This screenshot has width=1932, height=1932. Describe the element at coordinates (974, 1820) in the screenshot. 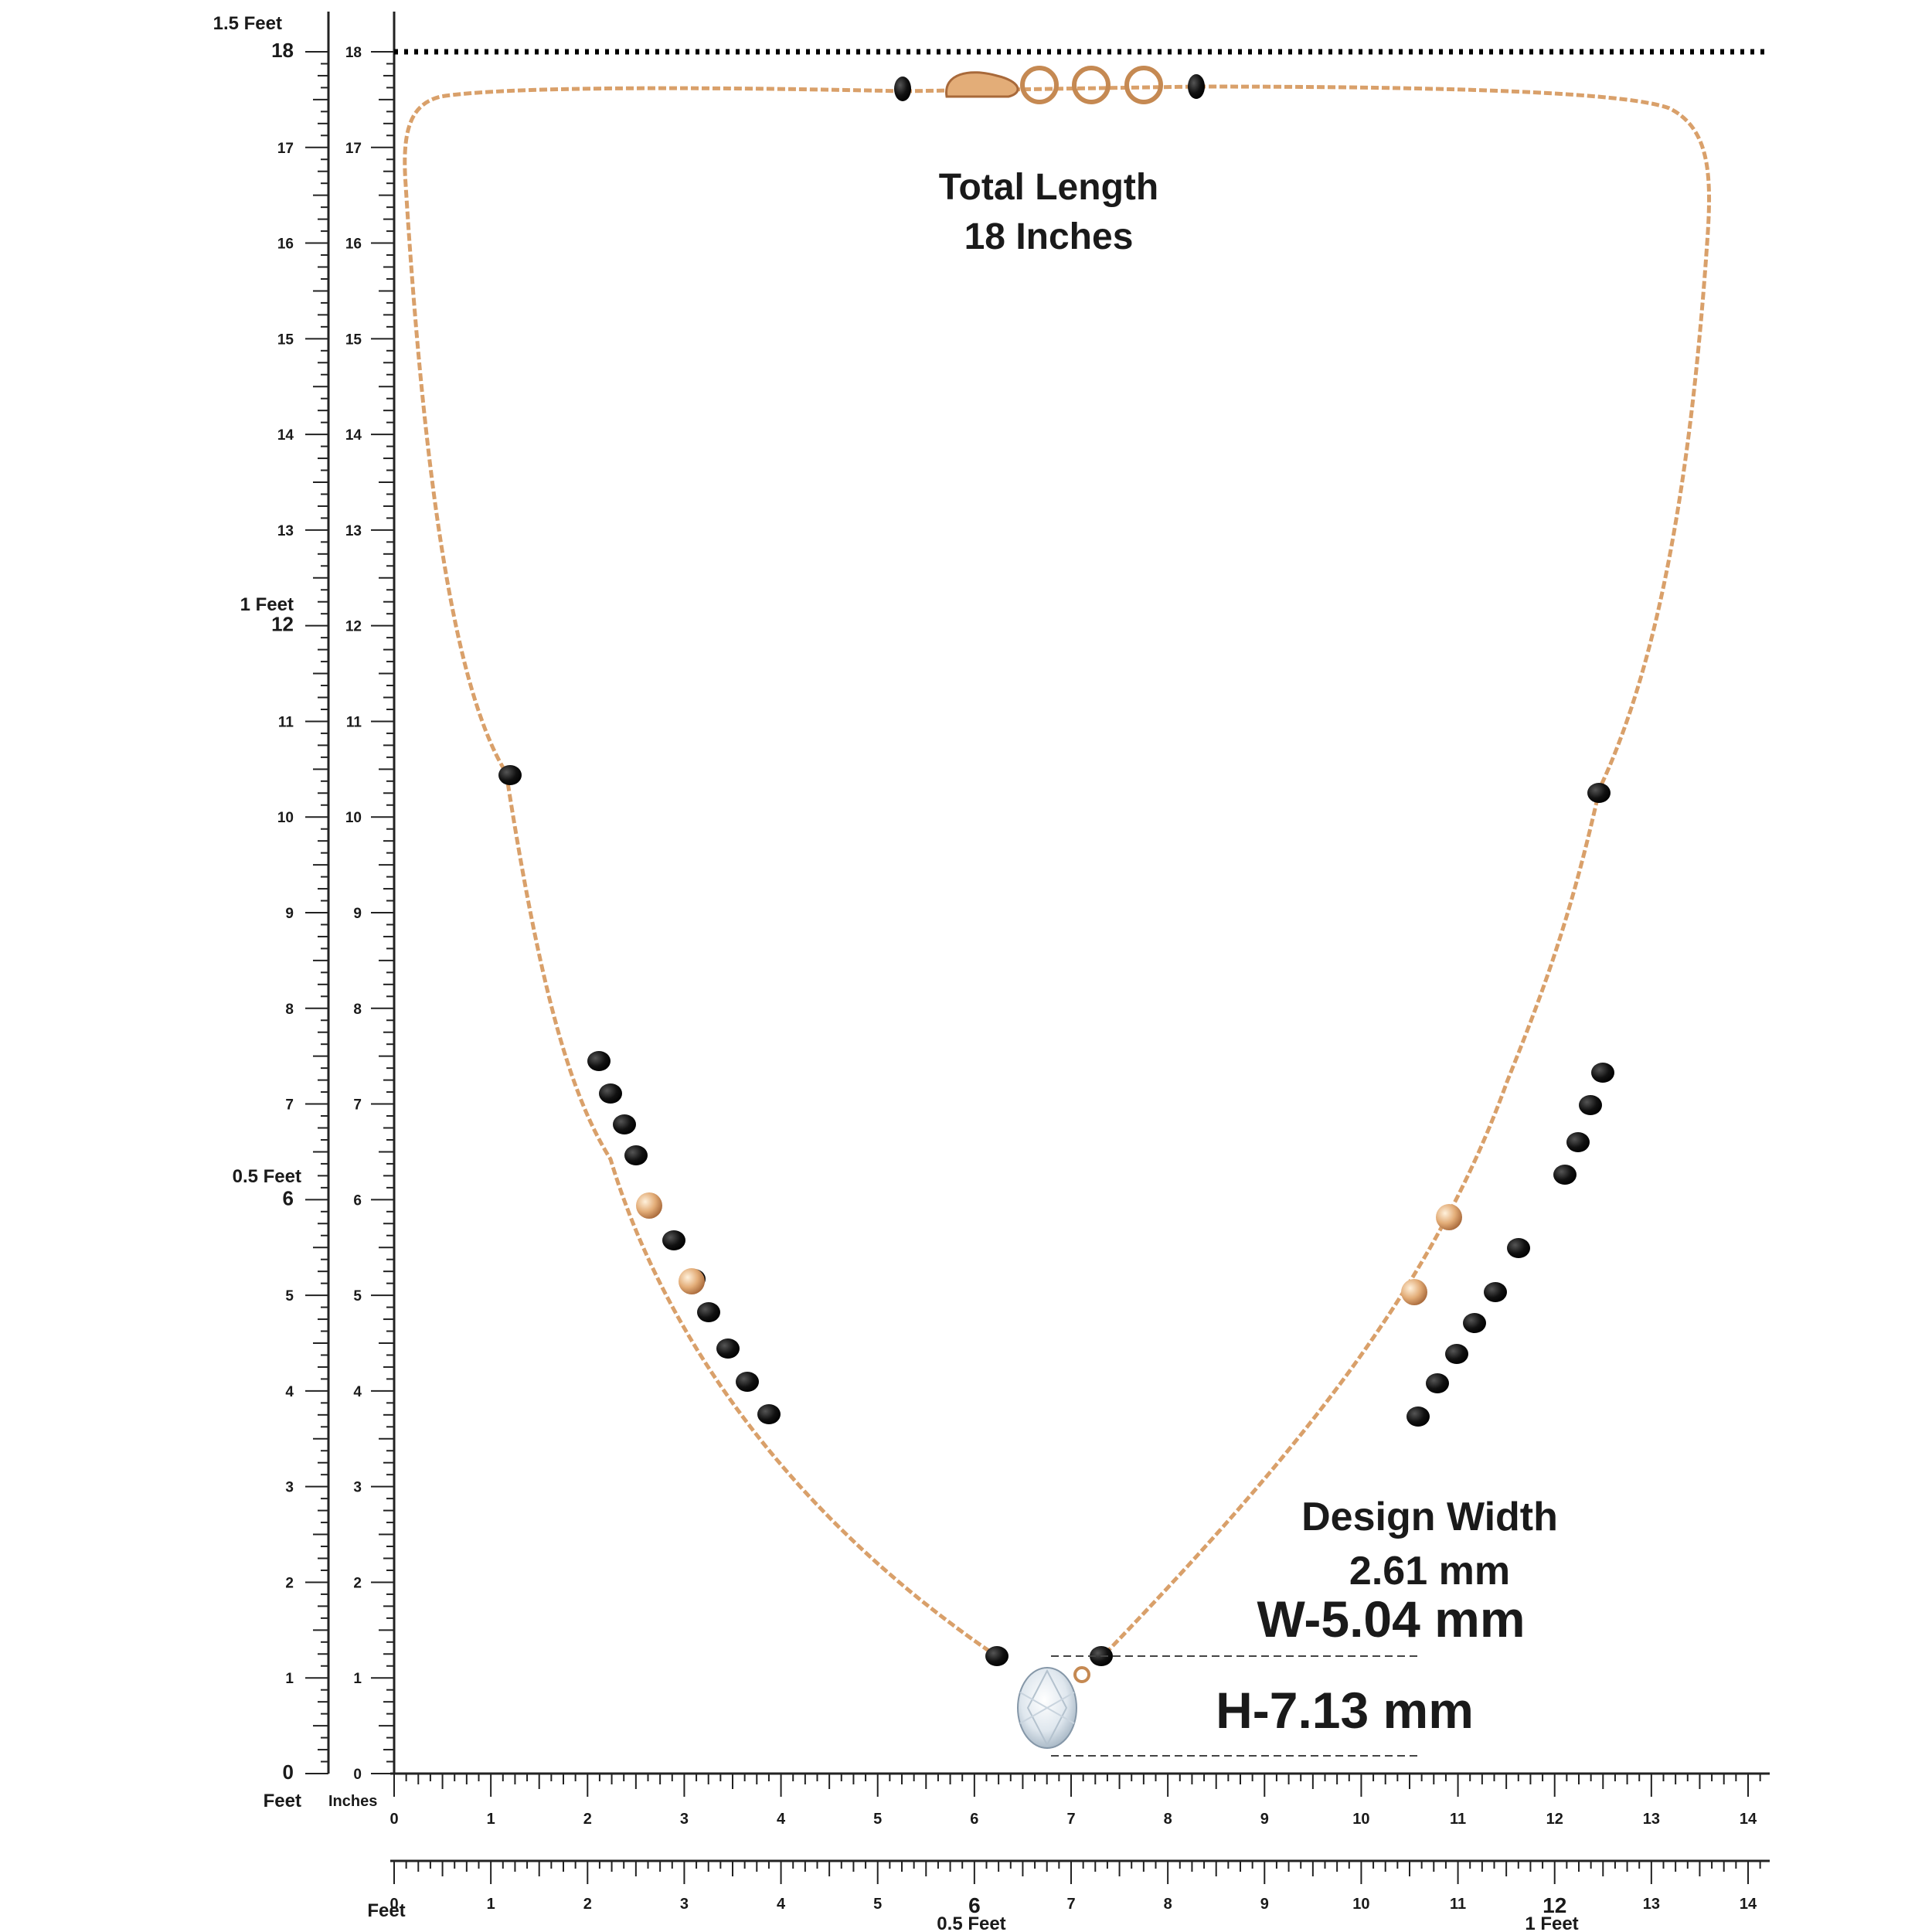

I see `bottom-inch-number: 6` at that location.